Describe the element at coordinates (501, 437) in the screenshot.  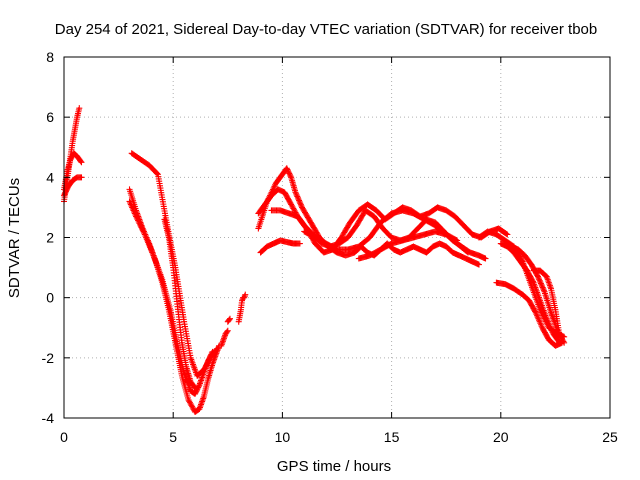
I see `x-tick-label: 20` at that location.